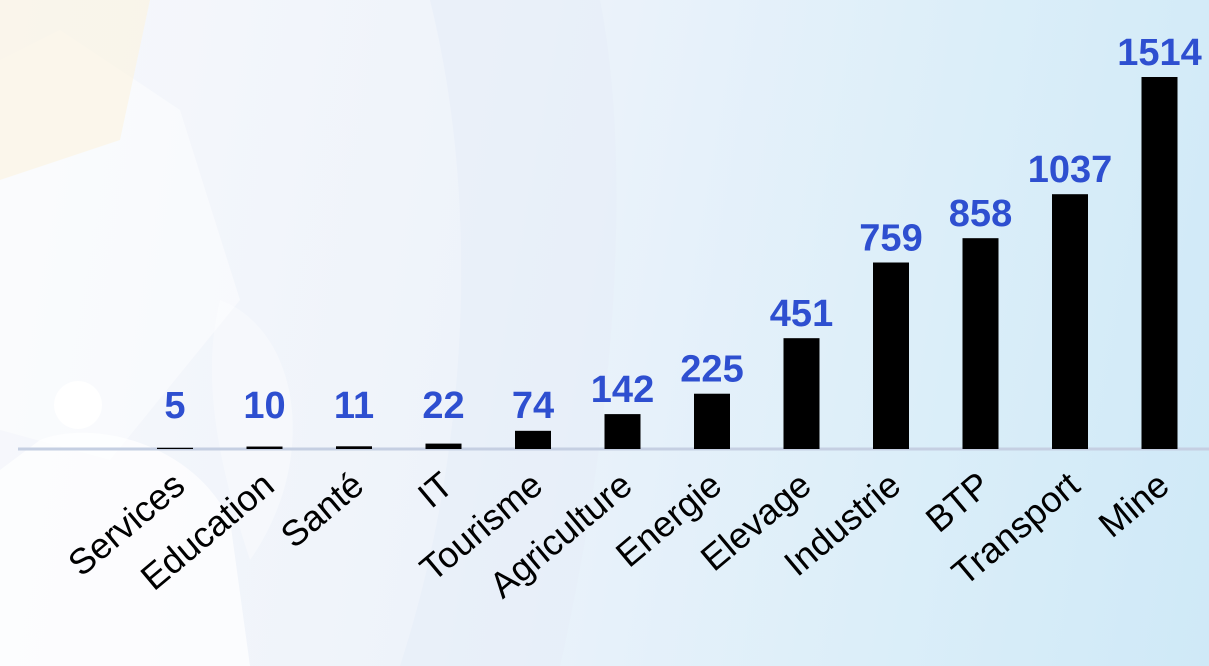 The height and width of the screenshot is (666, 1209). What do you see at coordinates (264, 447) in the screenshot?
I see `bar-education` at bounding box center [264, 447].